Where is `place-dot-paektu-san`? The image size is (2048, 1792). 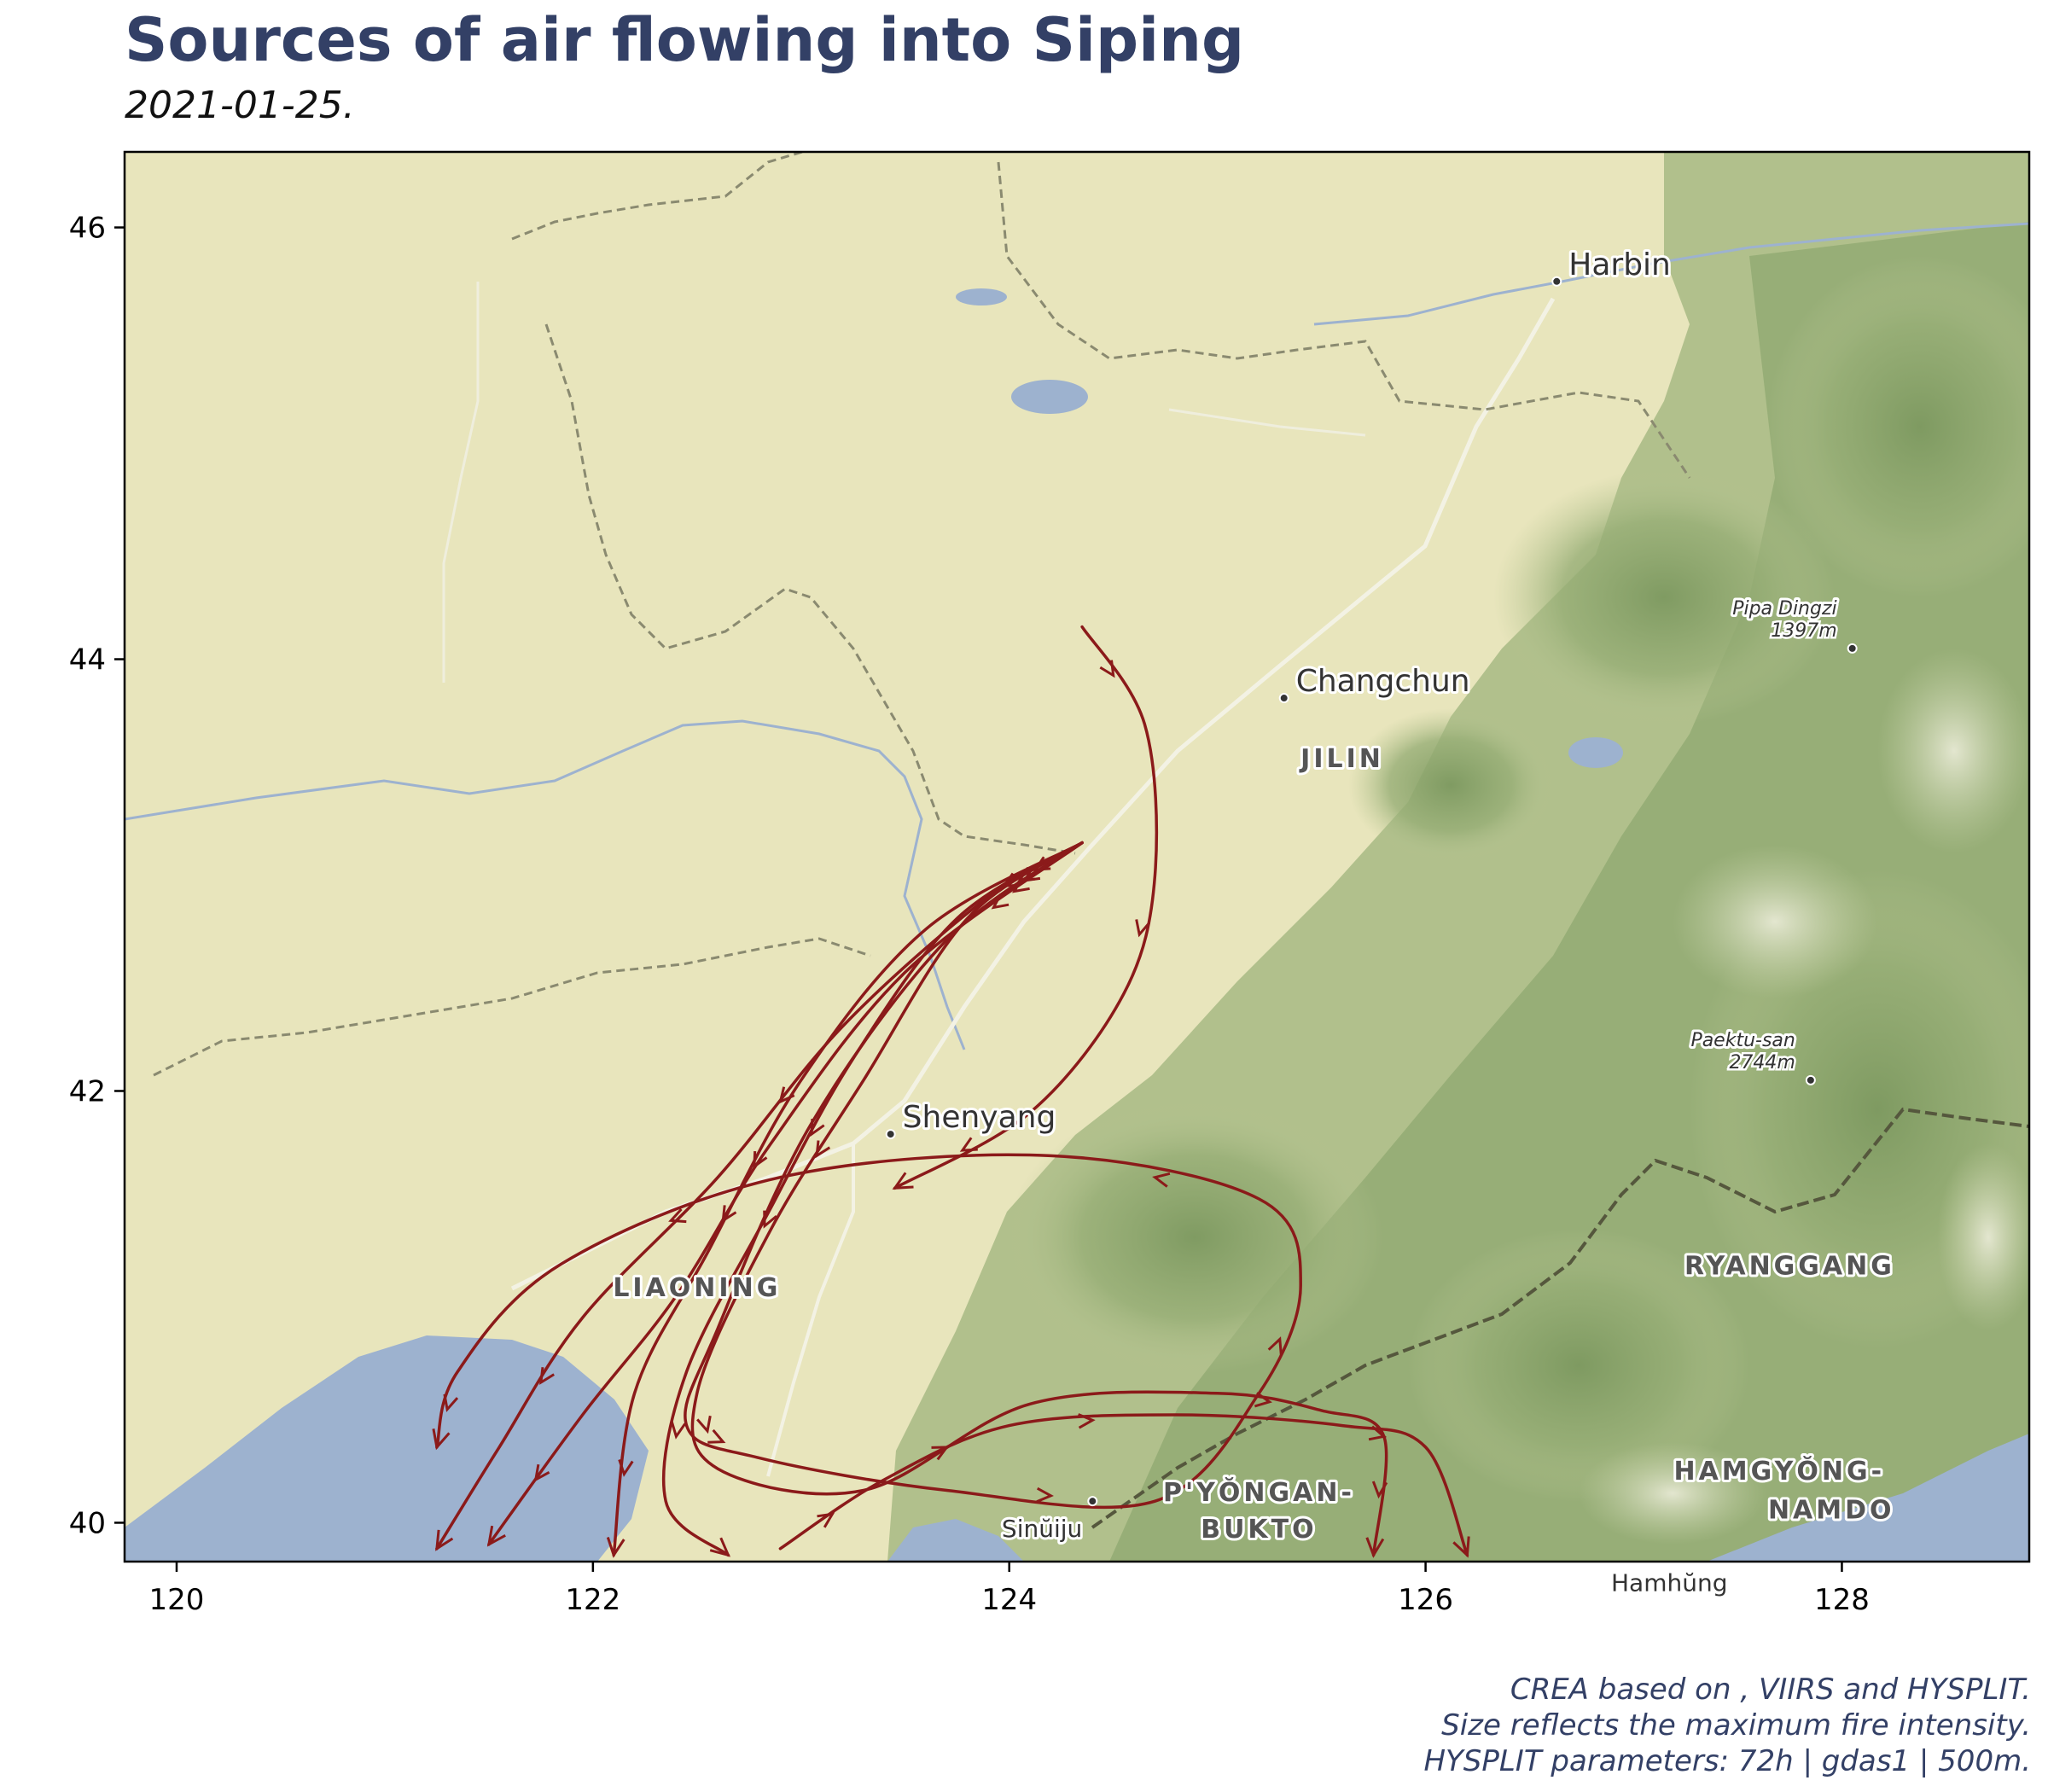 place-dot-paektu-san is located at coordinates (1811, 1079).